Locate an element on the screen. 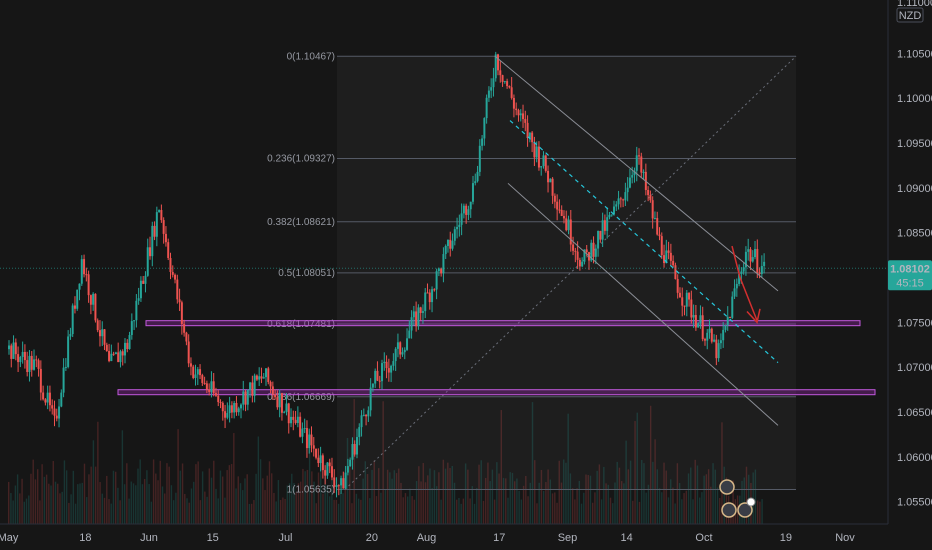  y-tick-label: 1.07500 is located at coordinates (914, 323).